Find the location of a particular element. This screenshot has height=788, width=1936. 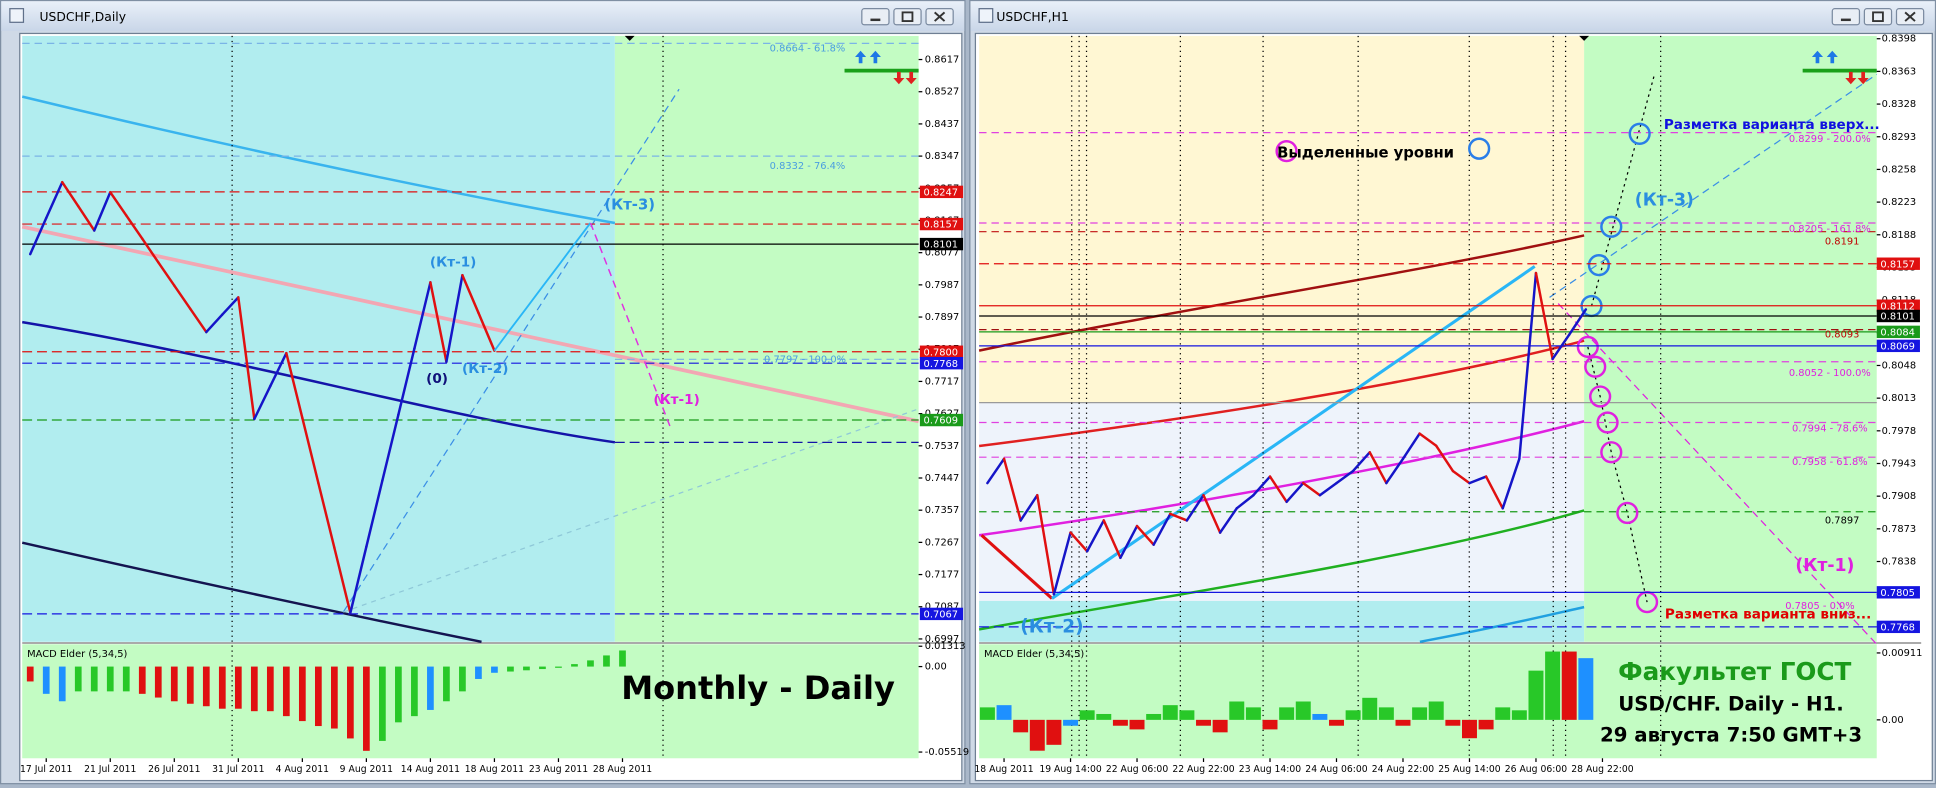

price-tag-label: 0.8112 is located at coordinates (1897, 306).